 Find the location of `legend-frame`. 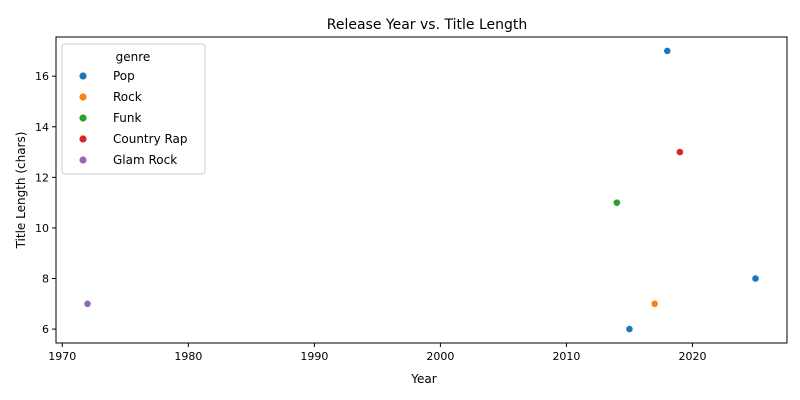

legend-frame is located at coordinates (133, 109).